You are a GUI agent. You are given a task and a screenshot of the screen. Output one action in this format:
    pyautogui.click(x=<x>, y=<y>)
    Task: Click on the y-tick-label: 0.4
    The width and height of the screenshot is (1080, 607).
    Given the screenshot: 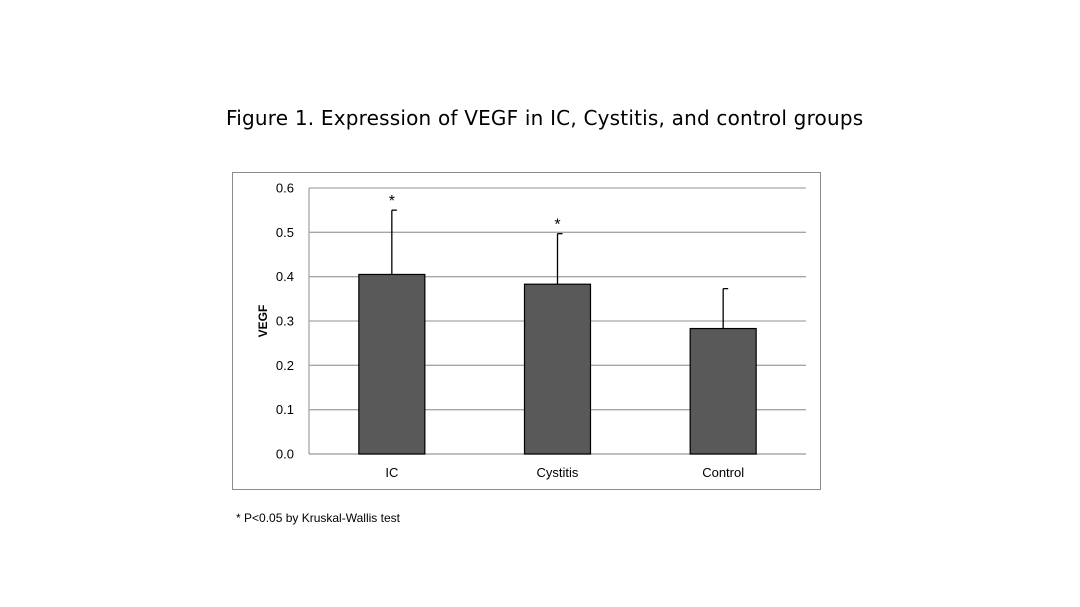 What is the action you would take?
    pyautogui.click(x=285, y=276)
    